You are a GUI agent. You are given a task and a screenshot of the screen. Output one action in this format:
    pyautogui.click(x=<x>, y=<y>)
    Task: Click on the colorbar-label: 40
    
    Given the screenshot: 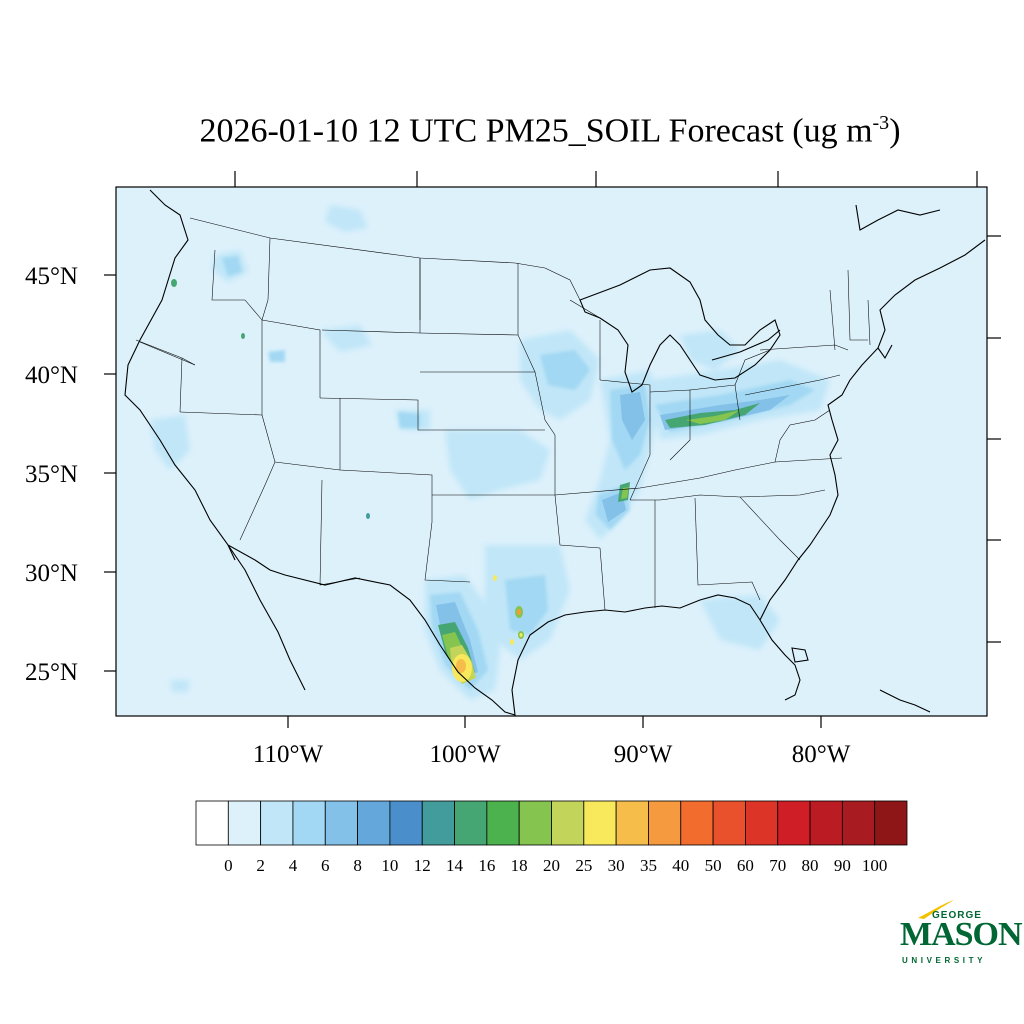 What is the action you would take?
    pyautogui.click(x=680, y=865)
    